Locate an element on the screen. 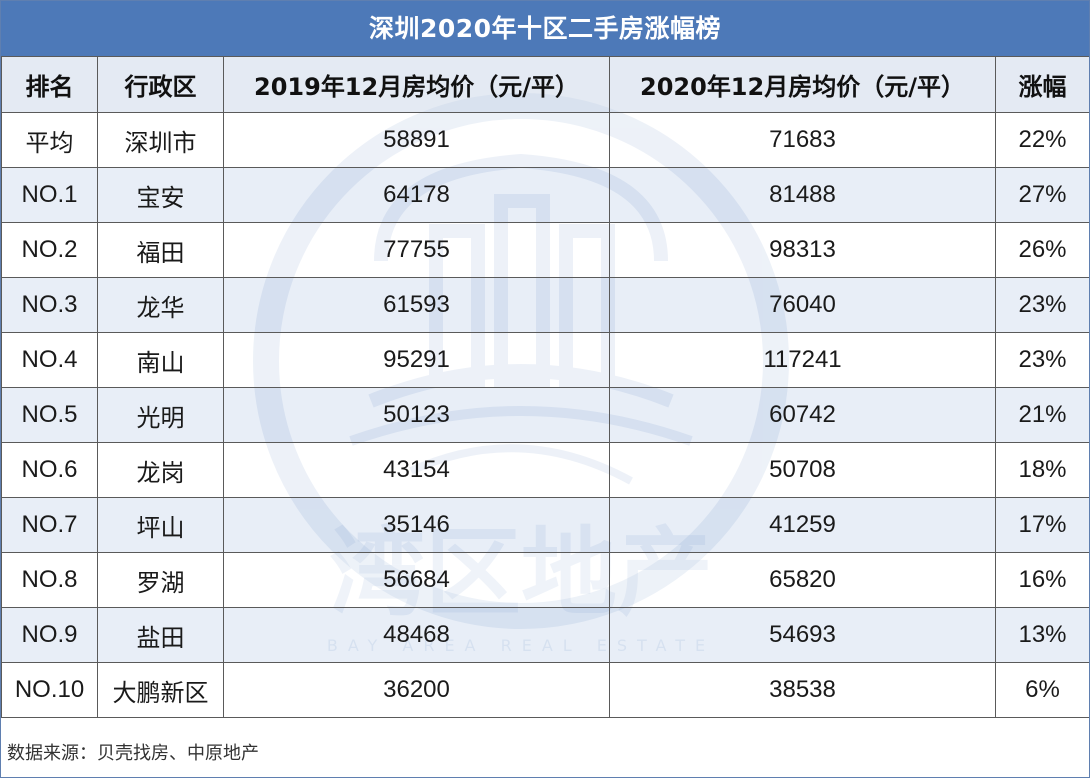 The image size is (1090, 778). table-title: 深圳2020年十区二手房涨幅榜 is located at coordinates (545, 28).